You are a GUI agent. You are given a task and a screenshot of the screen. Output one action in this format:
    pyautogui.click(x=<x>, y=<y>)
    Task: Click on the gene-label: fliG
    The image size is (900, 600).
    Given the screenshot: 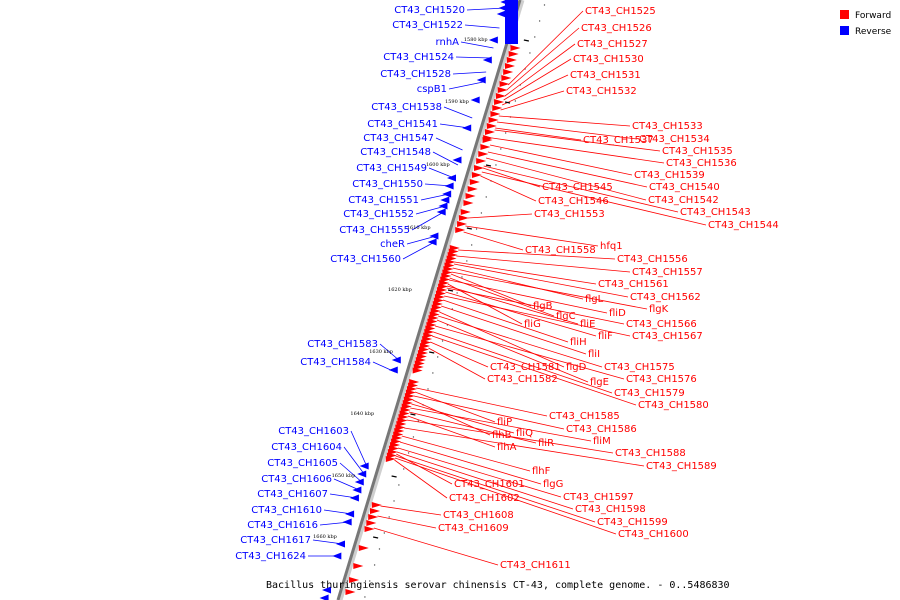 What is the action you would take?
    pyautogui.click(x=532, y=324)
    